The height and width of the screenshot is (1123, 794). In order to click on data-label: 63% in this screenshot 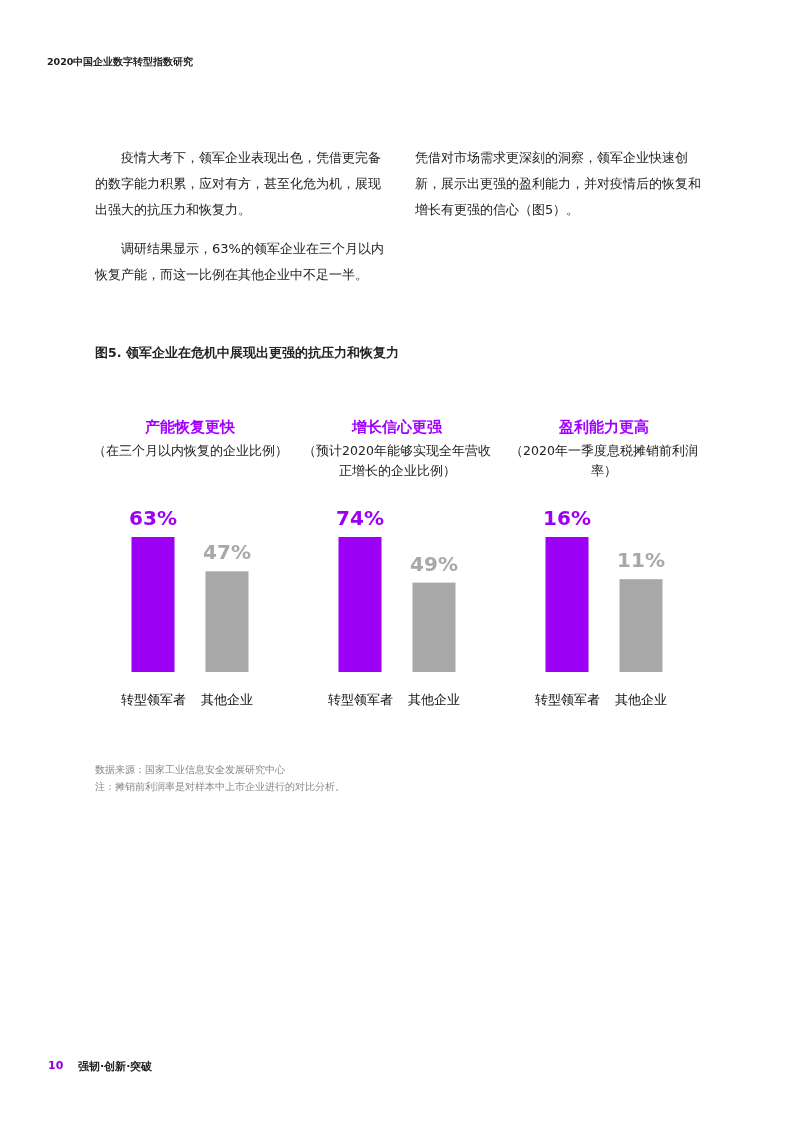, I will do `click(153, 518)`.